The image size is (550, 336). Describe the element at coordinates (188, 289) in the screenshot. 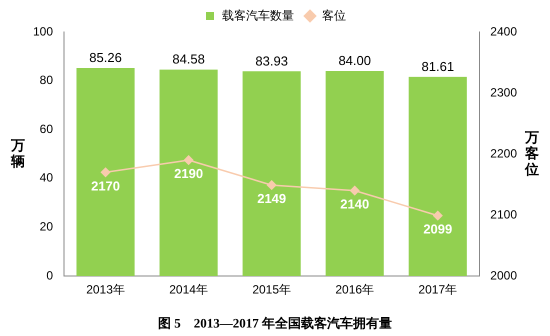

I see `x-tick-label: 2014年` at that location.